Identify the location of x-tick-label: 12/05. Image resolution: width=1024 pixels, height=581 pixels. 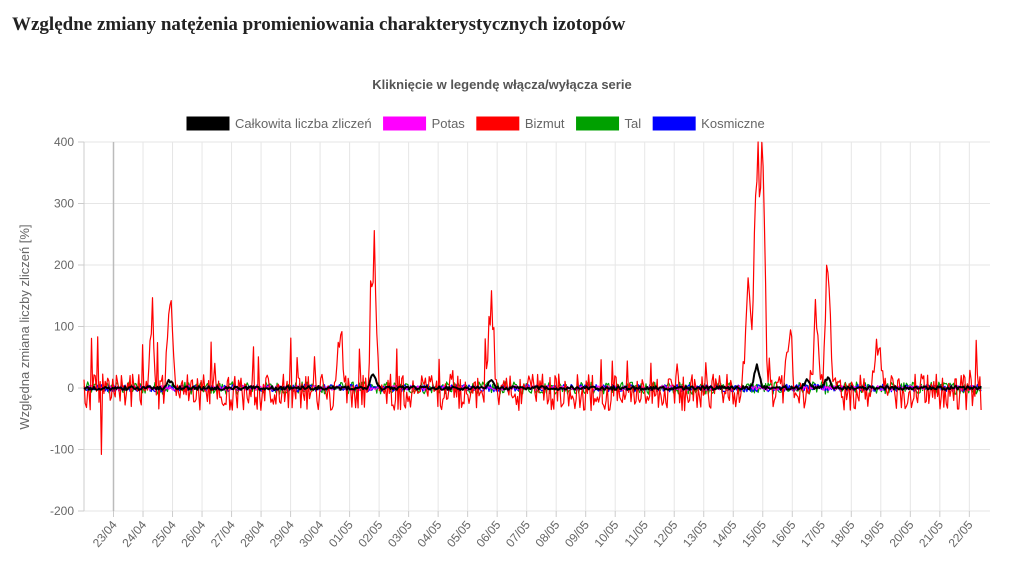
(665, 534).